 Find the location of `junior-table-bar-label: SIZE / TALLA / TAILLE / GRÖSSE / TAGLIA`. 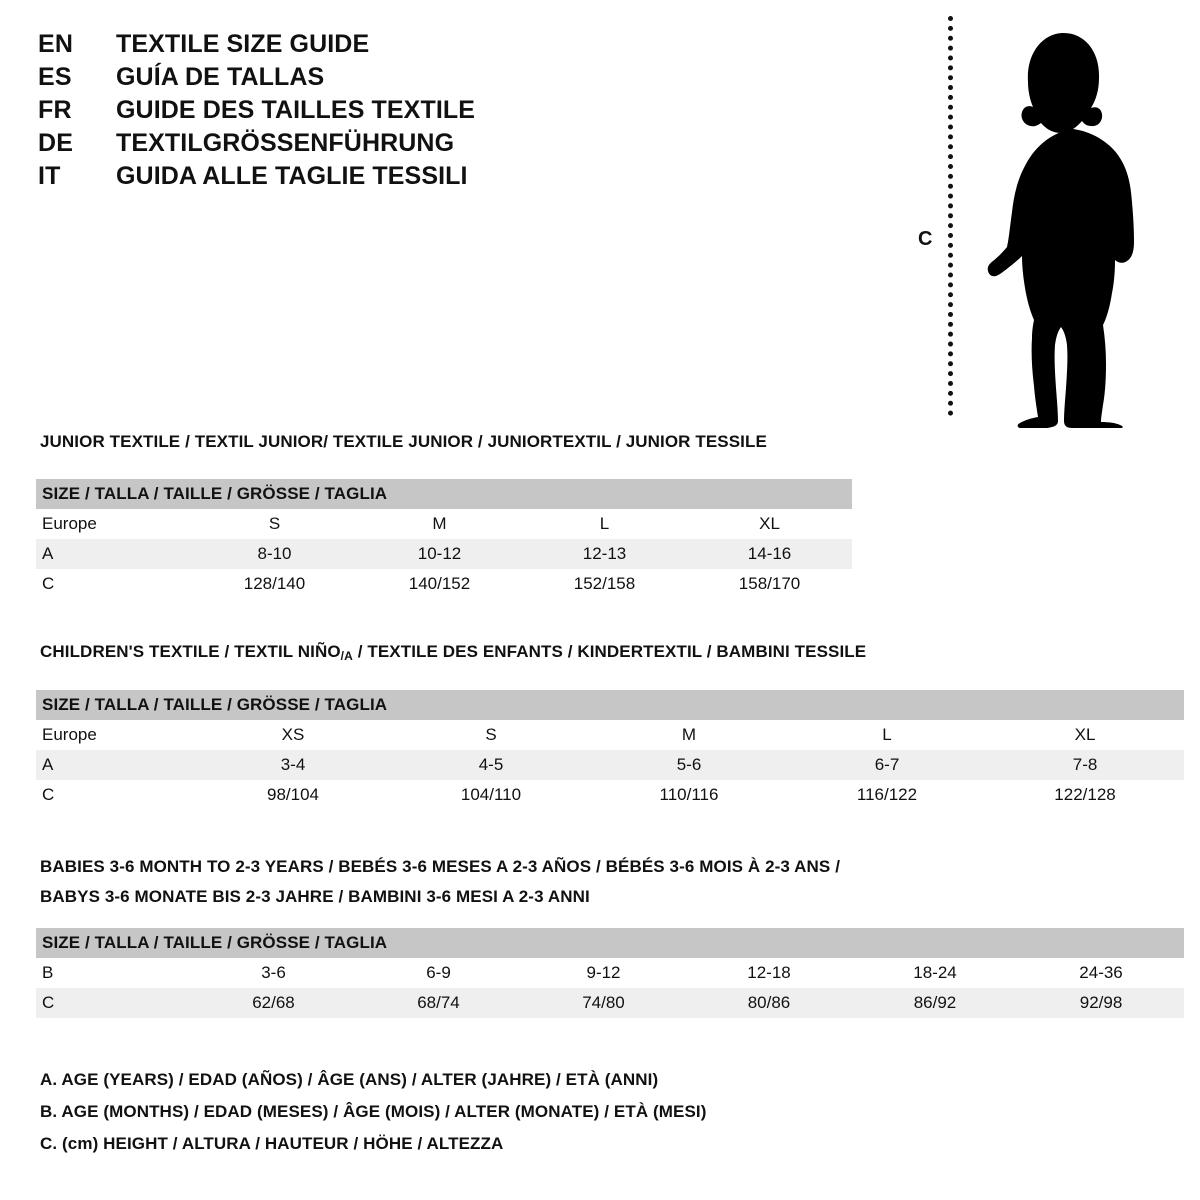

junior-table-bar-label: SIZE / TALLA / TAILLE / GRÖSSE / TAGLIA is located at coordinates (444, 494).